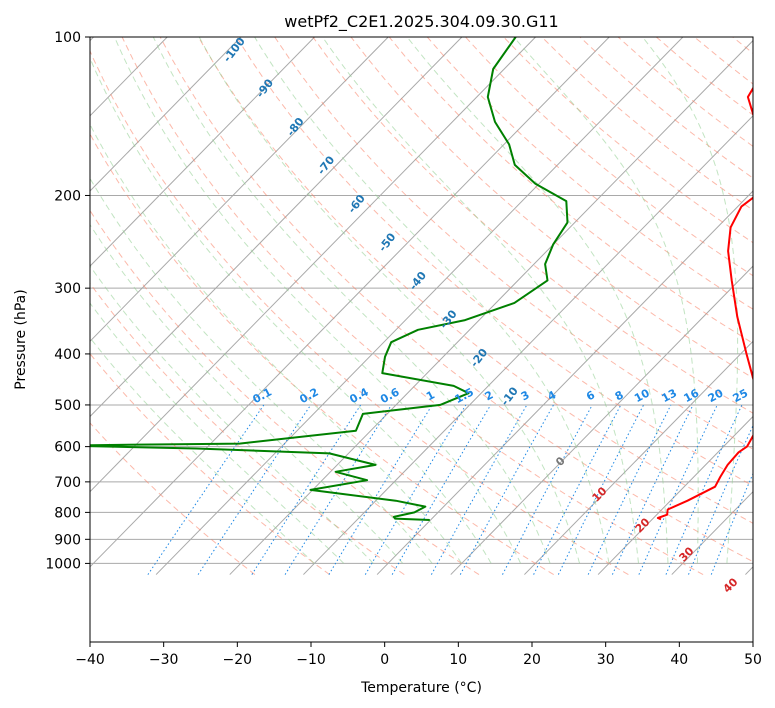 The width and height of the screenshot is (775, 708). Describe the element at coordinates (464, 395) in the screenshot. I see `mixing-ratio-label: 1.5` at that location.